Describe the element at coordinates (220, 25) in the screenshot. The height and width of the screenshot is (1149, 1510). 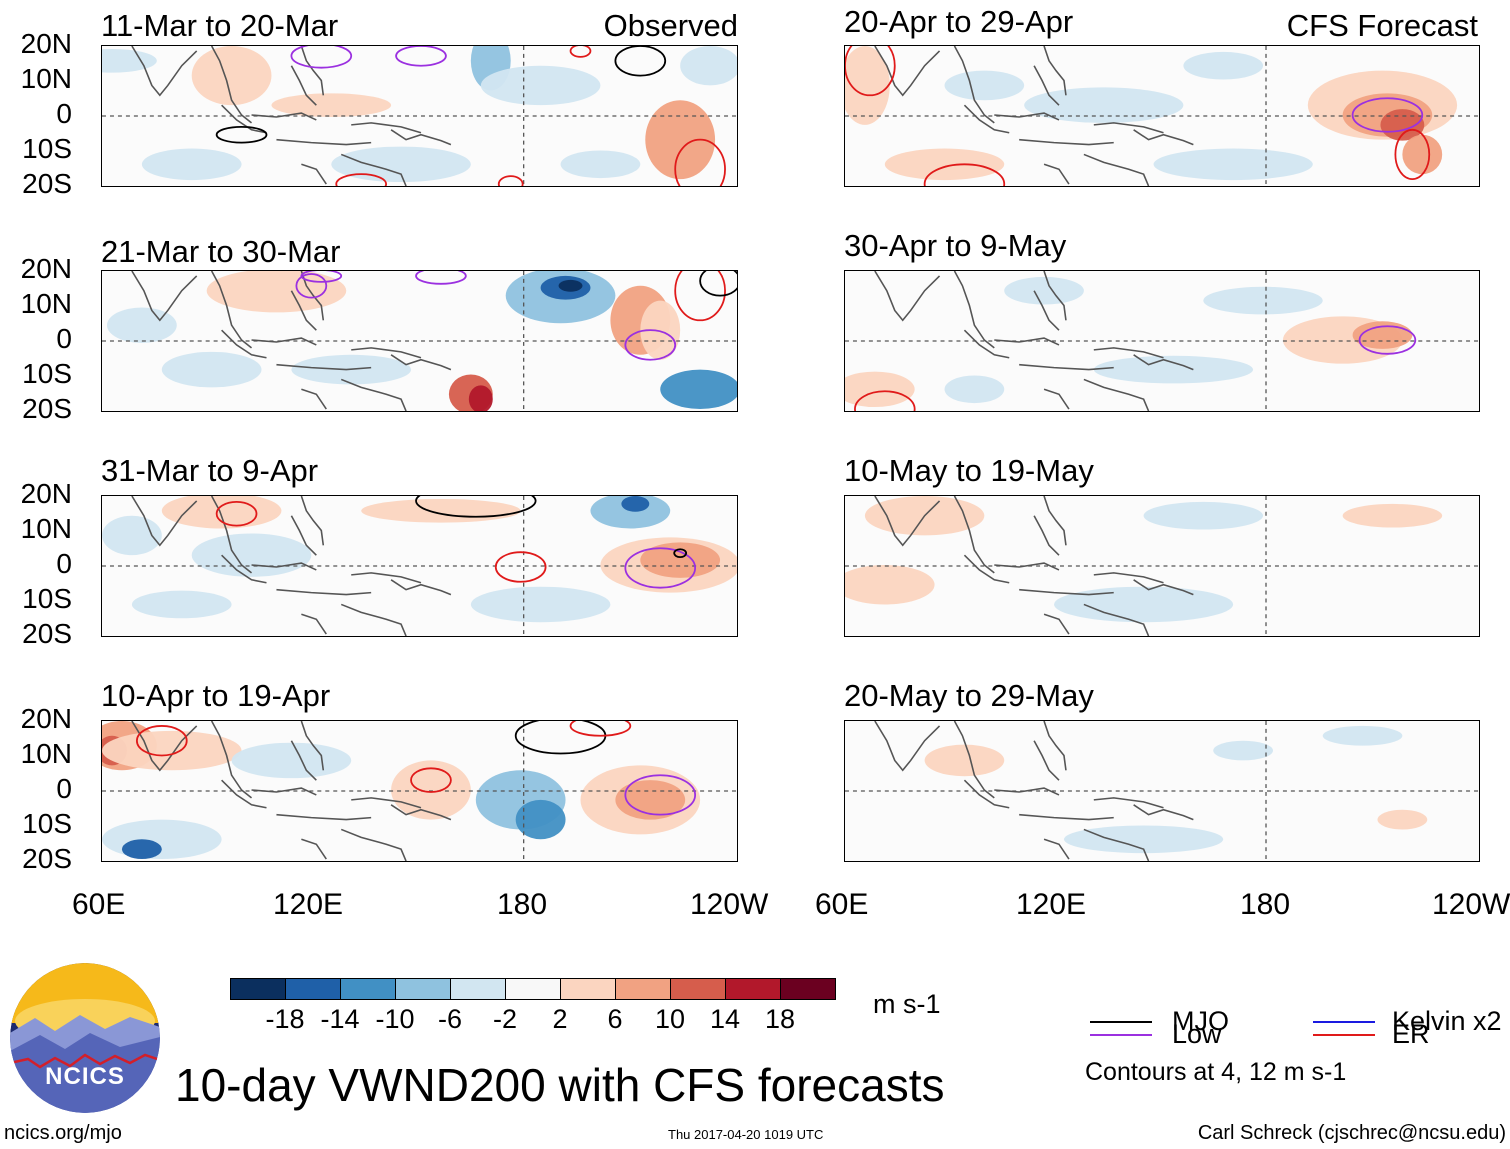
I see `panel-title-obs-1: 11-Mar to 20-Mar` at that location.